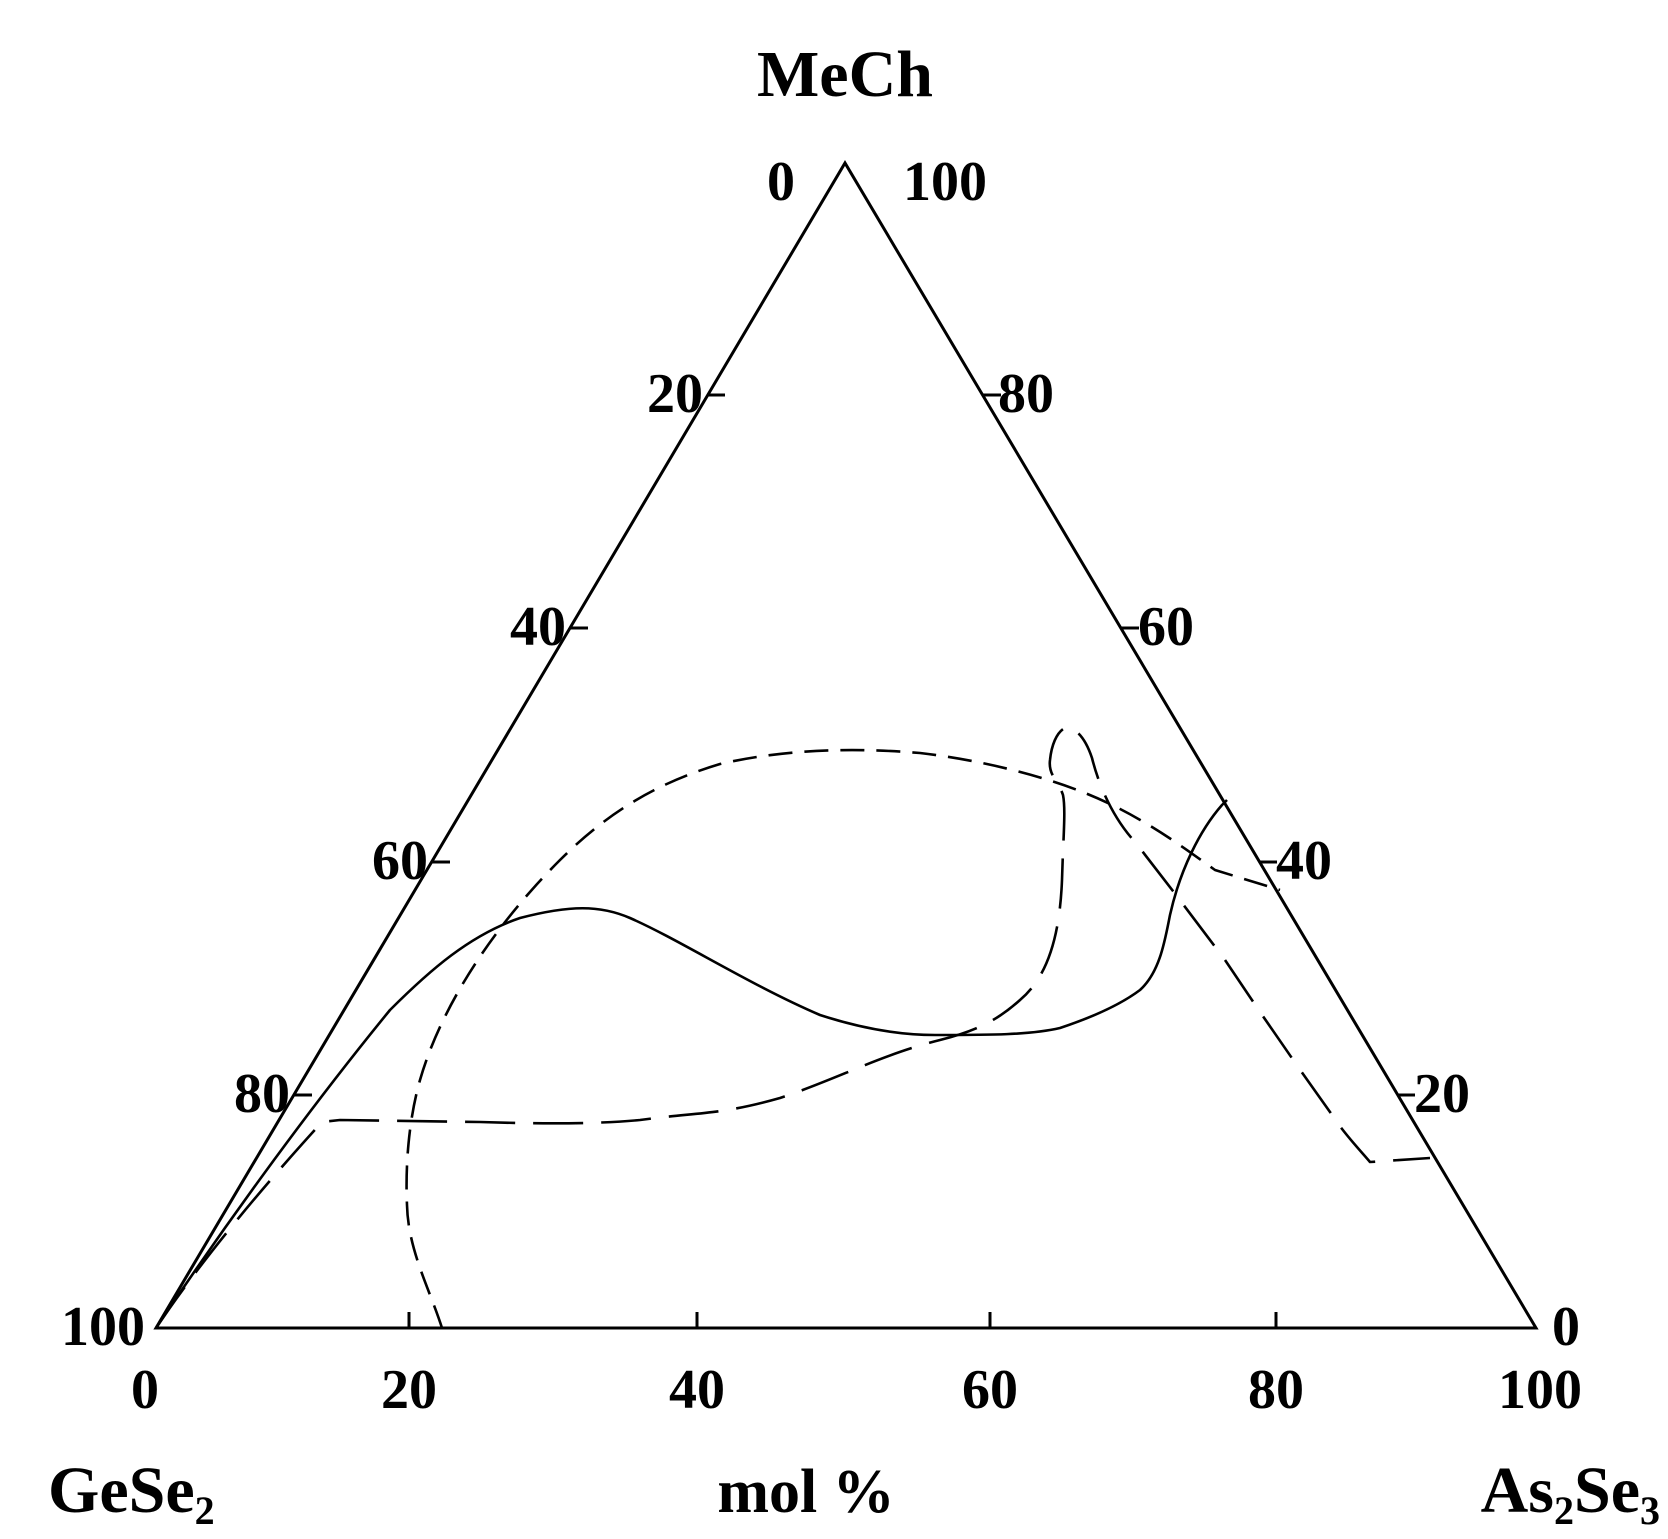  What do you see at coordinates (781, 182) in the screenshot?
I see `tick-label-left-0: 0` at bounding box center [781, 182].